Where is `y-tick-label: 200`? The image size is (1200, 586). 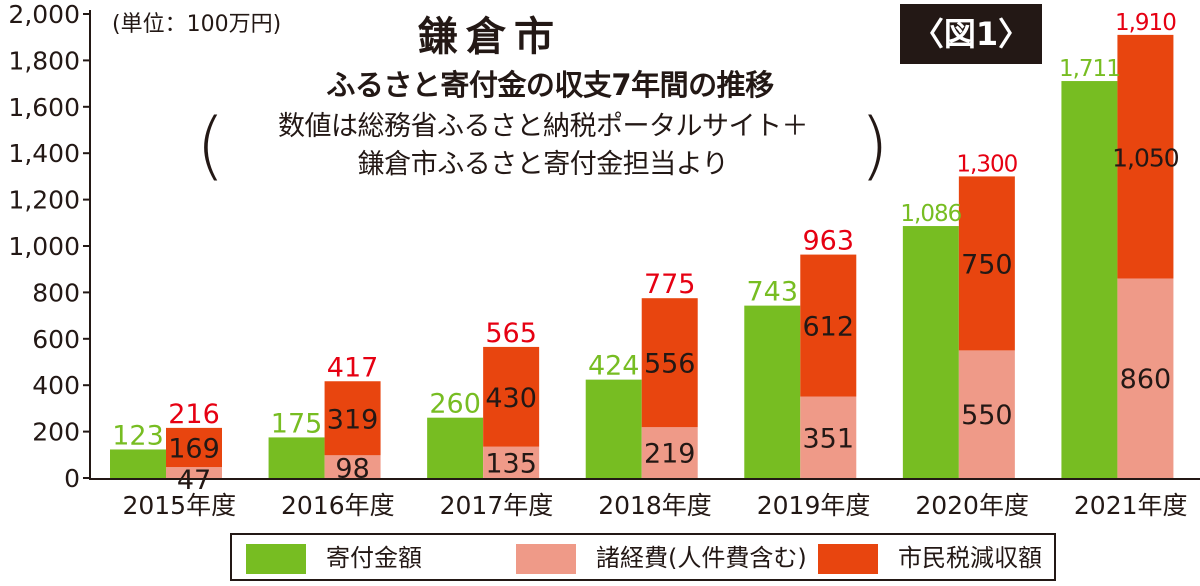
y-tick-label: 200 is located at coordinates (56, 432).